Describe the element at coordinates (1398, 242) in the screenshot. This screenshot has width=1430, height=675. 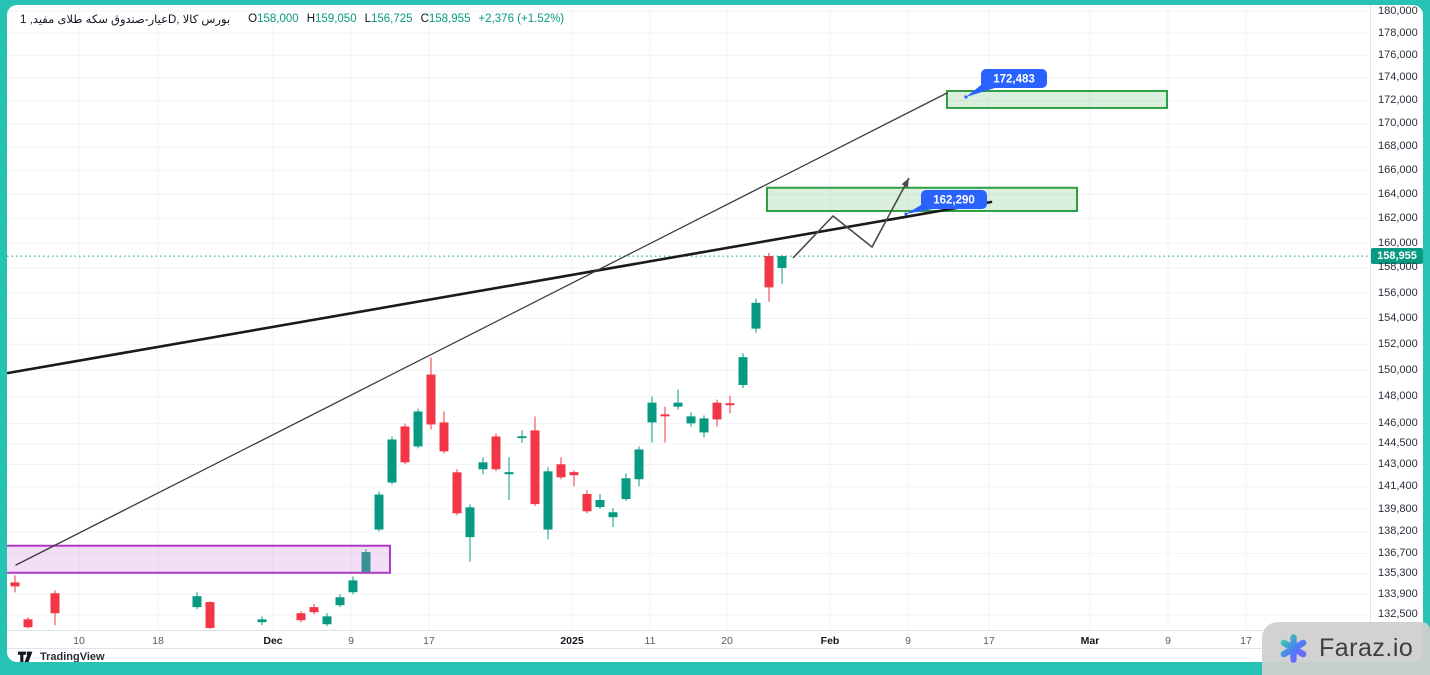
I see `price-axis-label: 160,000` at that location.